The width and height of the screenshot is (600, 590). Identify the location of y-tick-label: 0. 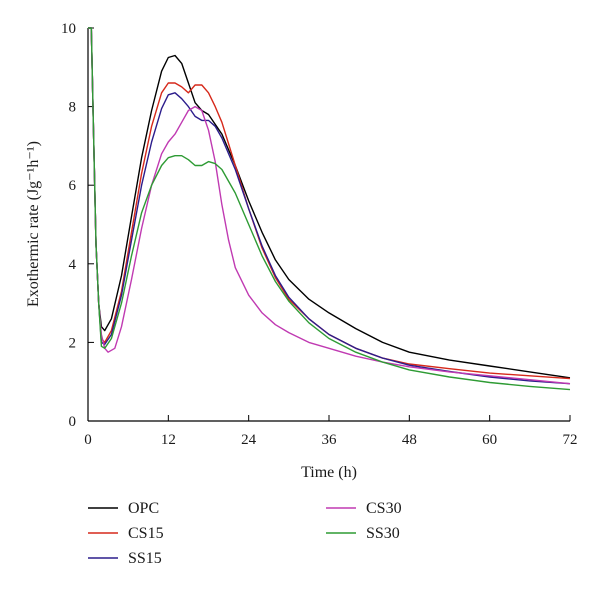
(73, 422).